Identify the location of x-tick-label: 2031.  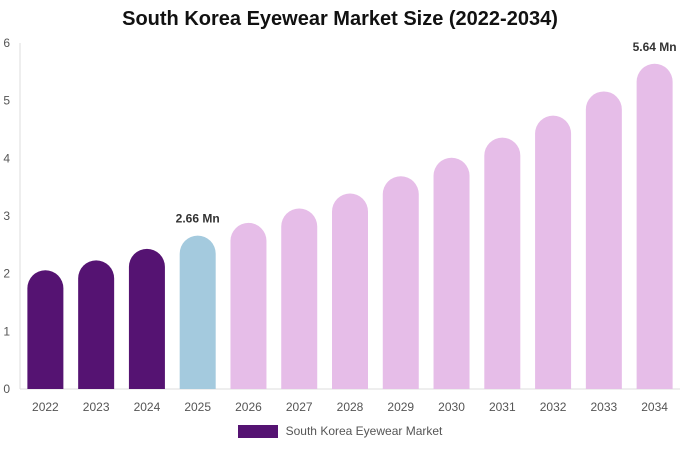
(502, 407).